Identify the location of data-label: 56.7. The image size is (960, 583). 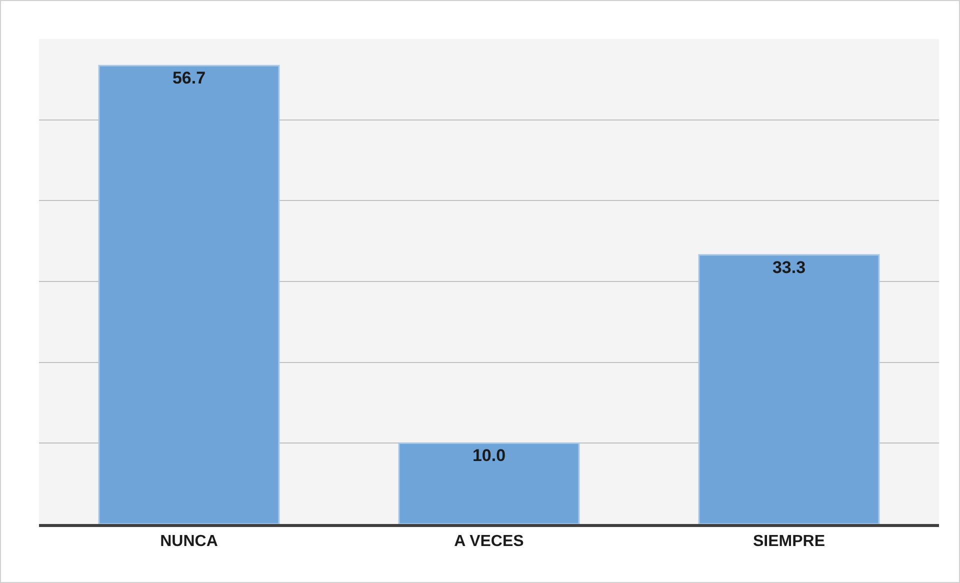
(189, 78).